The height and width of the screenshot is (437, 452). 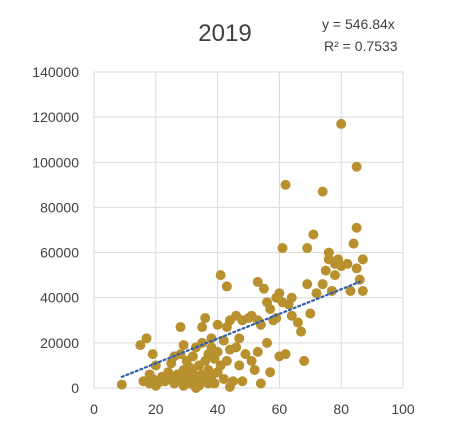 I want to click on y-tick-label: 140000, so click(x=55, y=72).